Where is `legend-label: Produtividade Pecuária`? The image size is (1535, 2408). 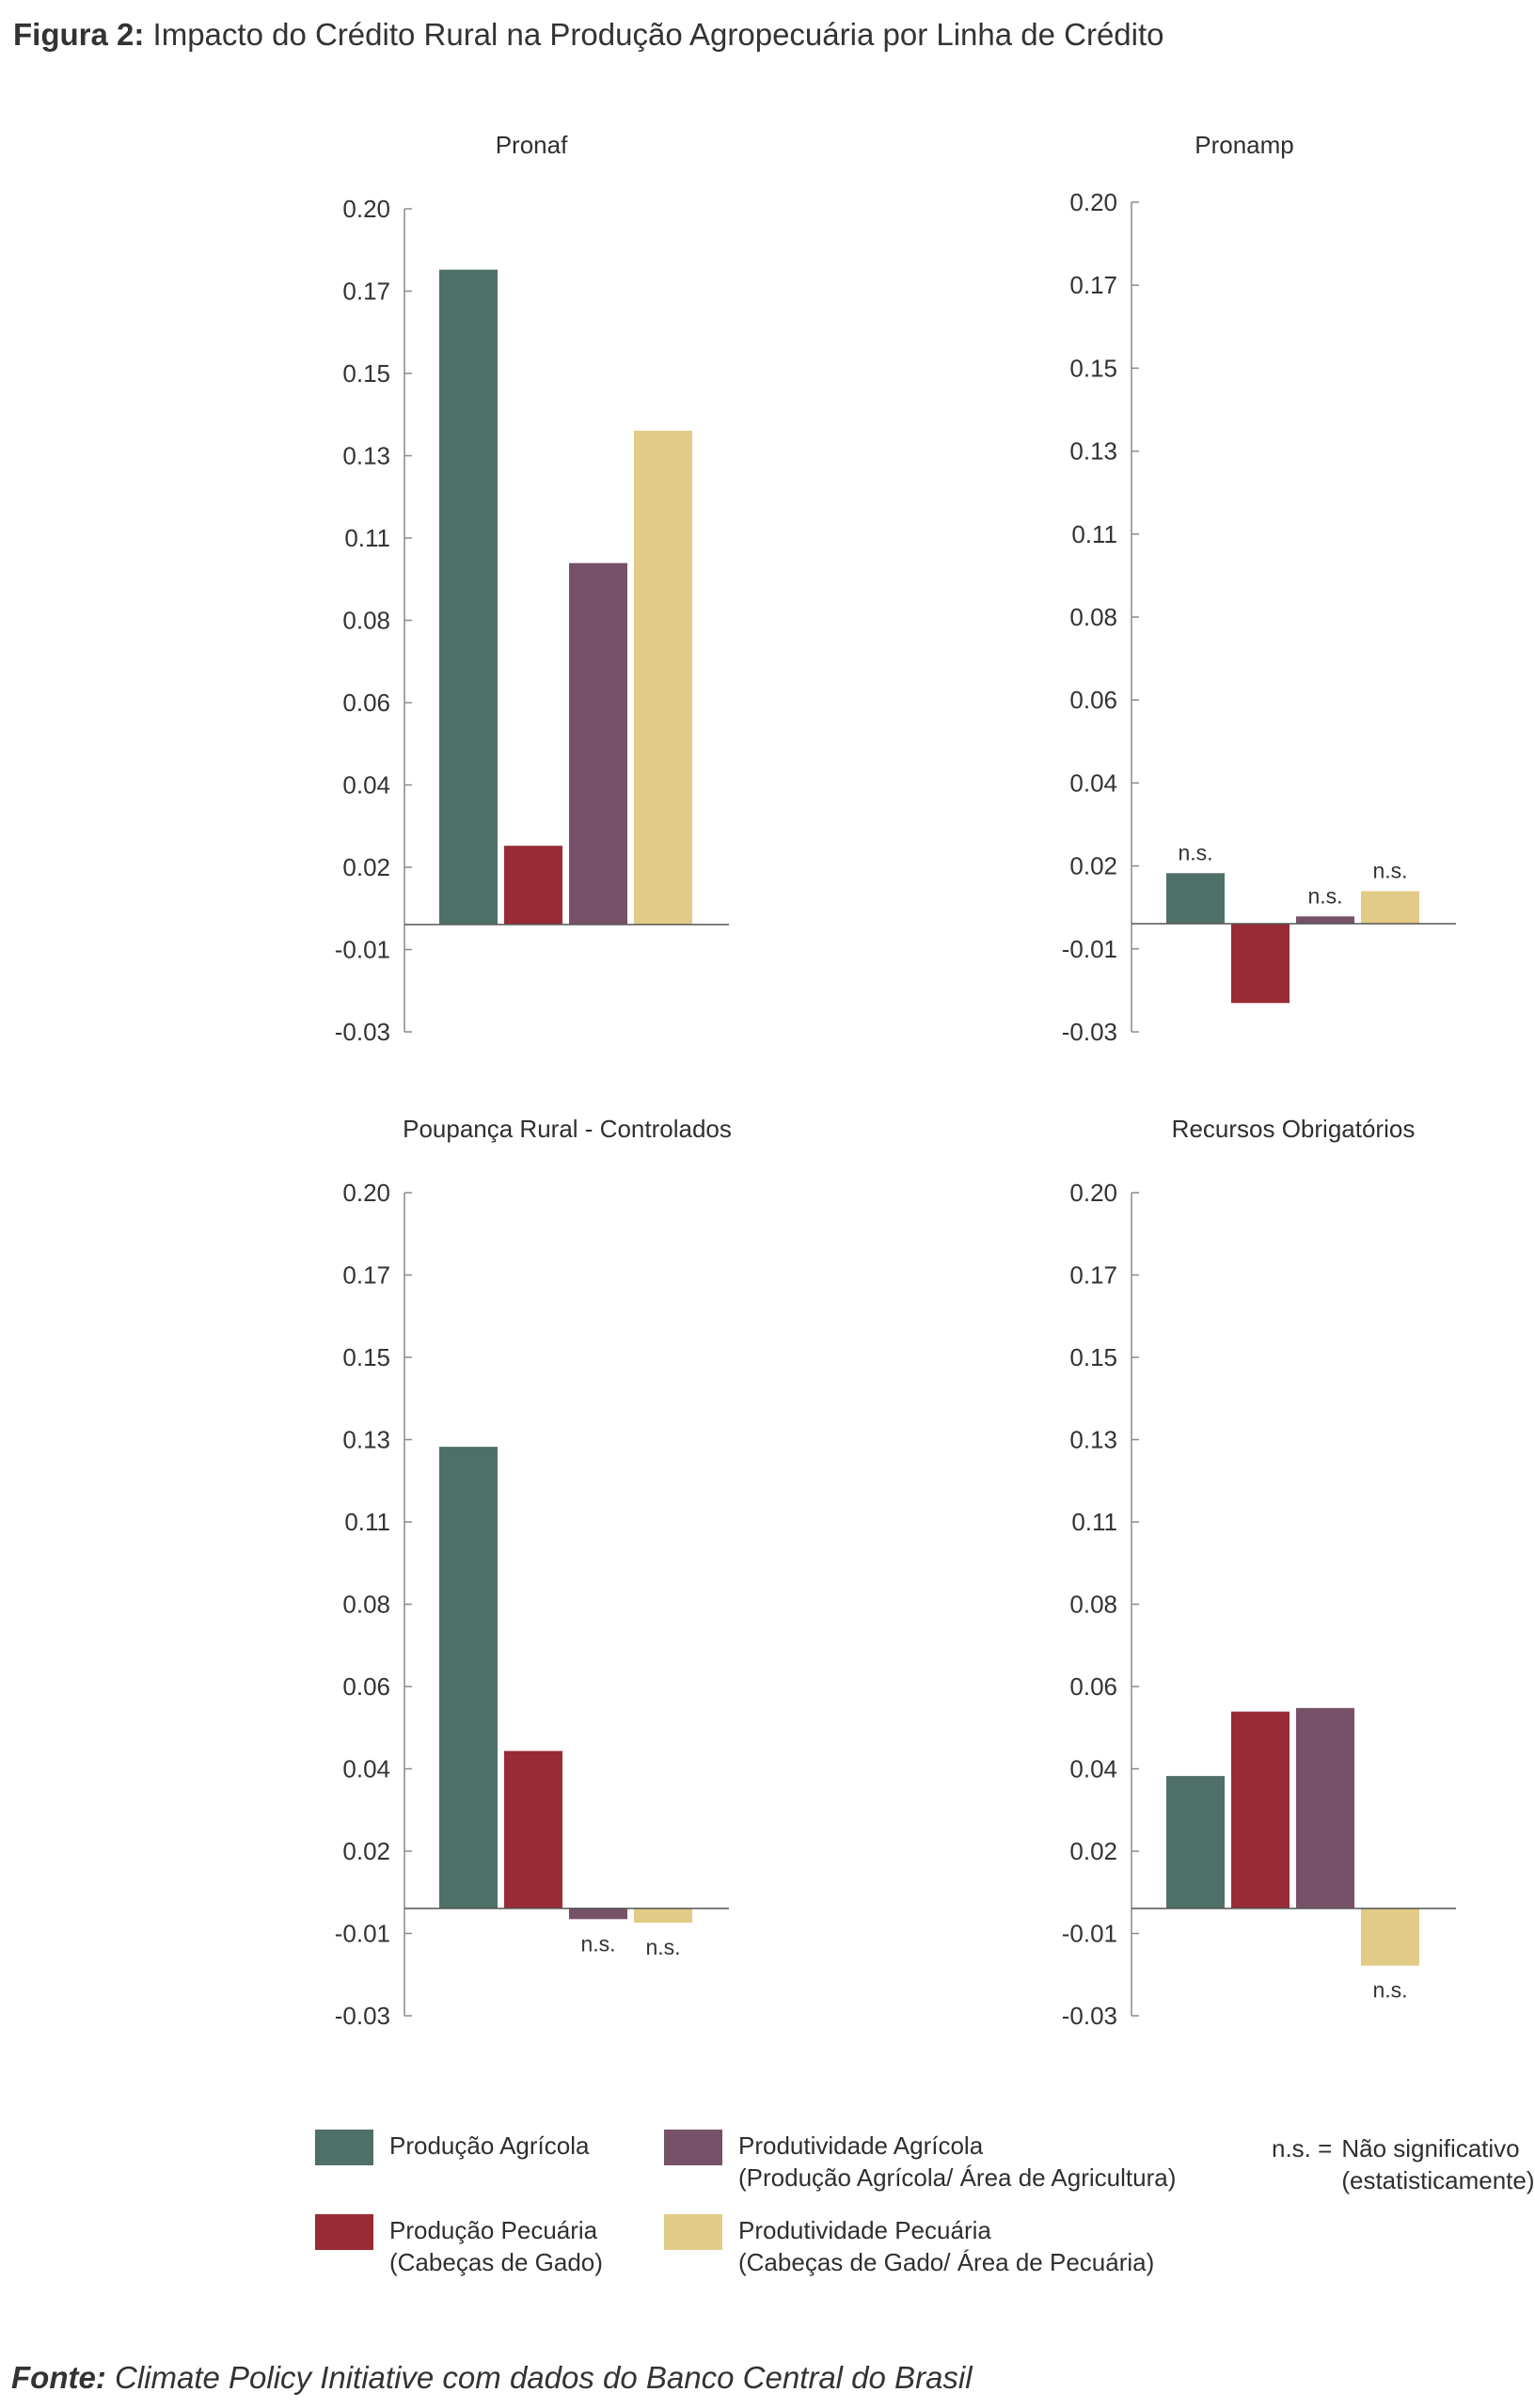
legend-label: Produtividade Pecuária is located at coordinates (864, 2230).